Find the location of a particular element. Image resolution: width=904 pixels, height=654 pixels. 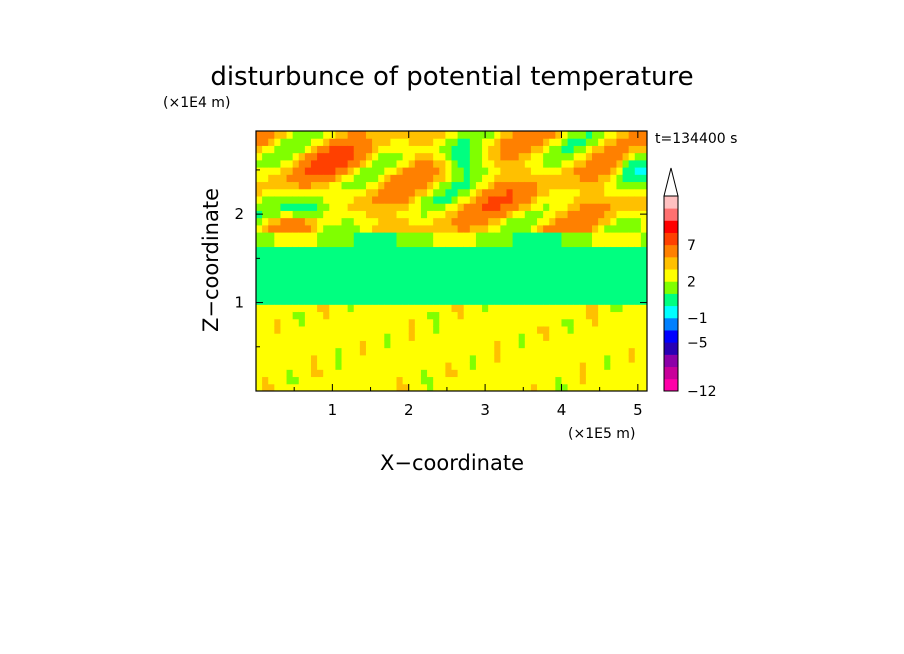

colorbar-frame is located at coordinates (671, 293).